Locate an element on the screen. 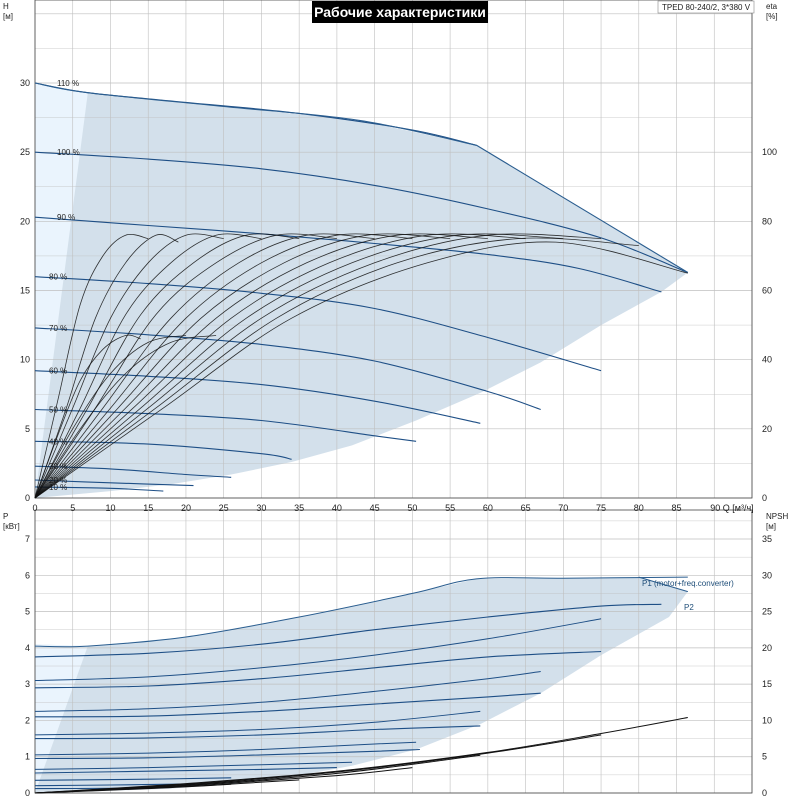 This screenshot has height=800, width=800. head-curve-label: 60 % is located at coordinates (58, 371).